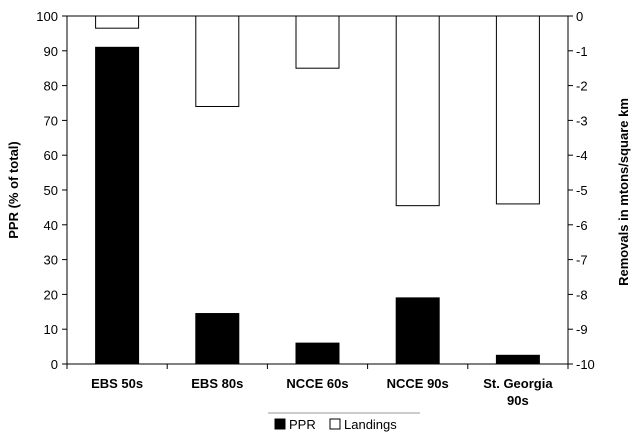 The height and width of the screenshot is (436, 637). I want to click on legend-label-landings: Landings, so click(370, 424).